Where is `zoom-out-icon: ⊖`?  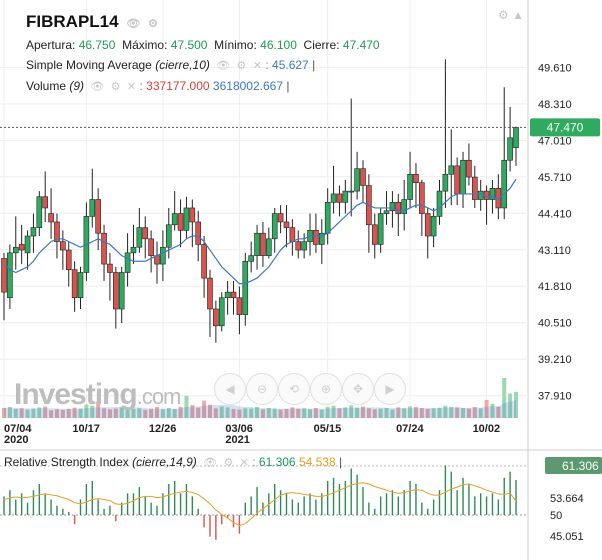 zoom-out-icon: ⊖ is located at coordinates (262, 389).